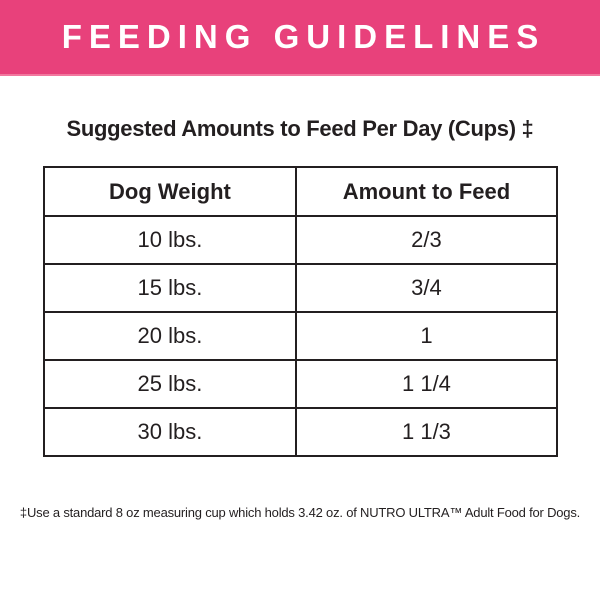  What do you see at coordinates (426, 432) in the screenshot?
I see `cell-amount-to-feed: 1 1/3` at bounding box center [426, 432].